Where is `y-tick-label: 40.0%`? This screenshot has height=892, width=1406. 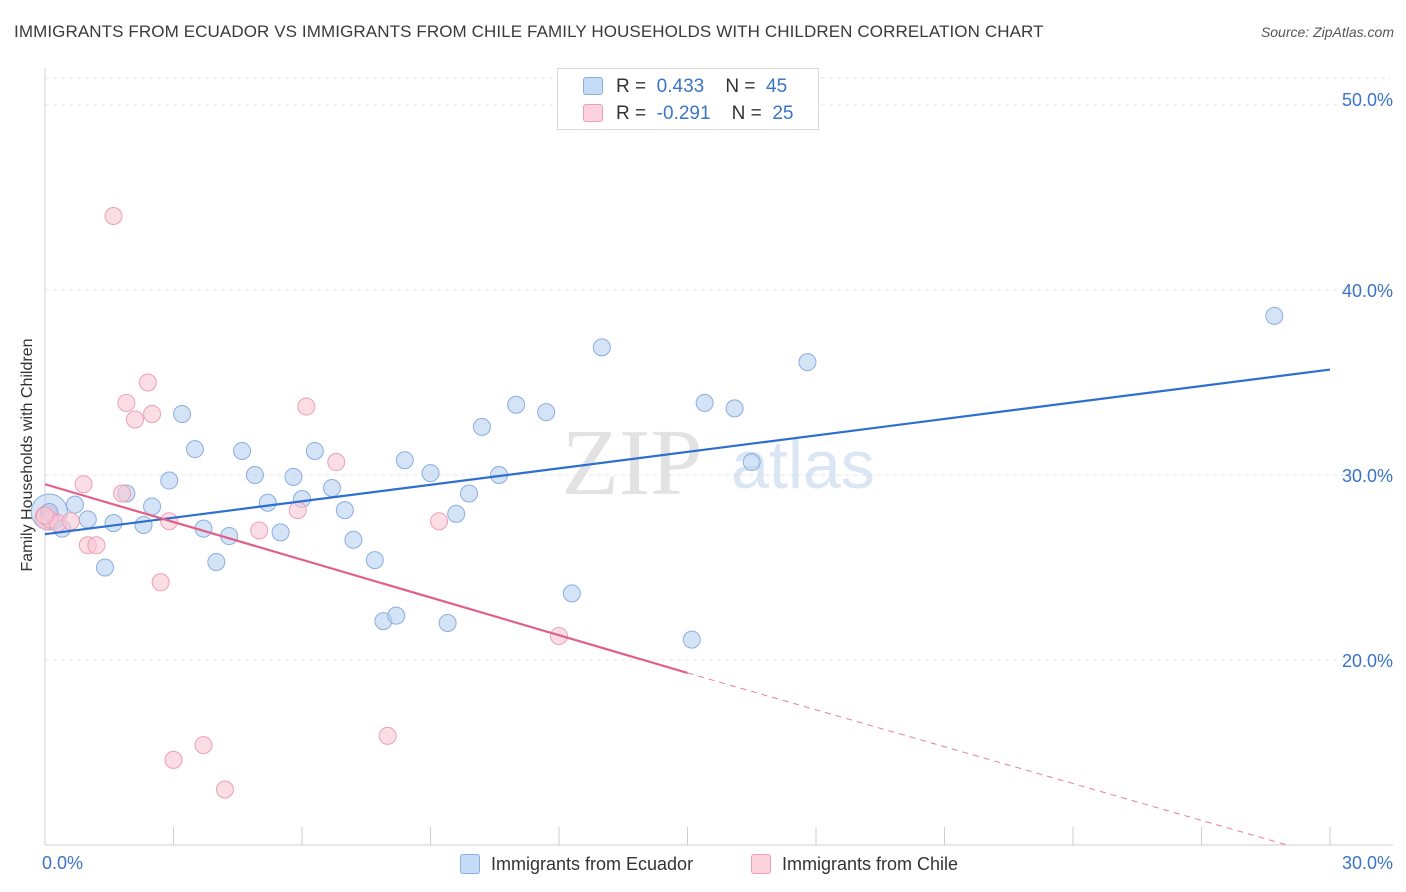 y-tick-label: 40.0% is located at coordinates (1367, 291).